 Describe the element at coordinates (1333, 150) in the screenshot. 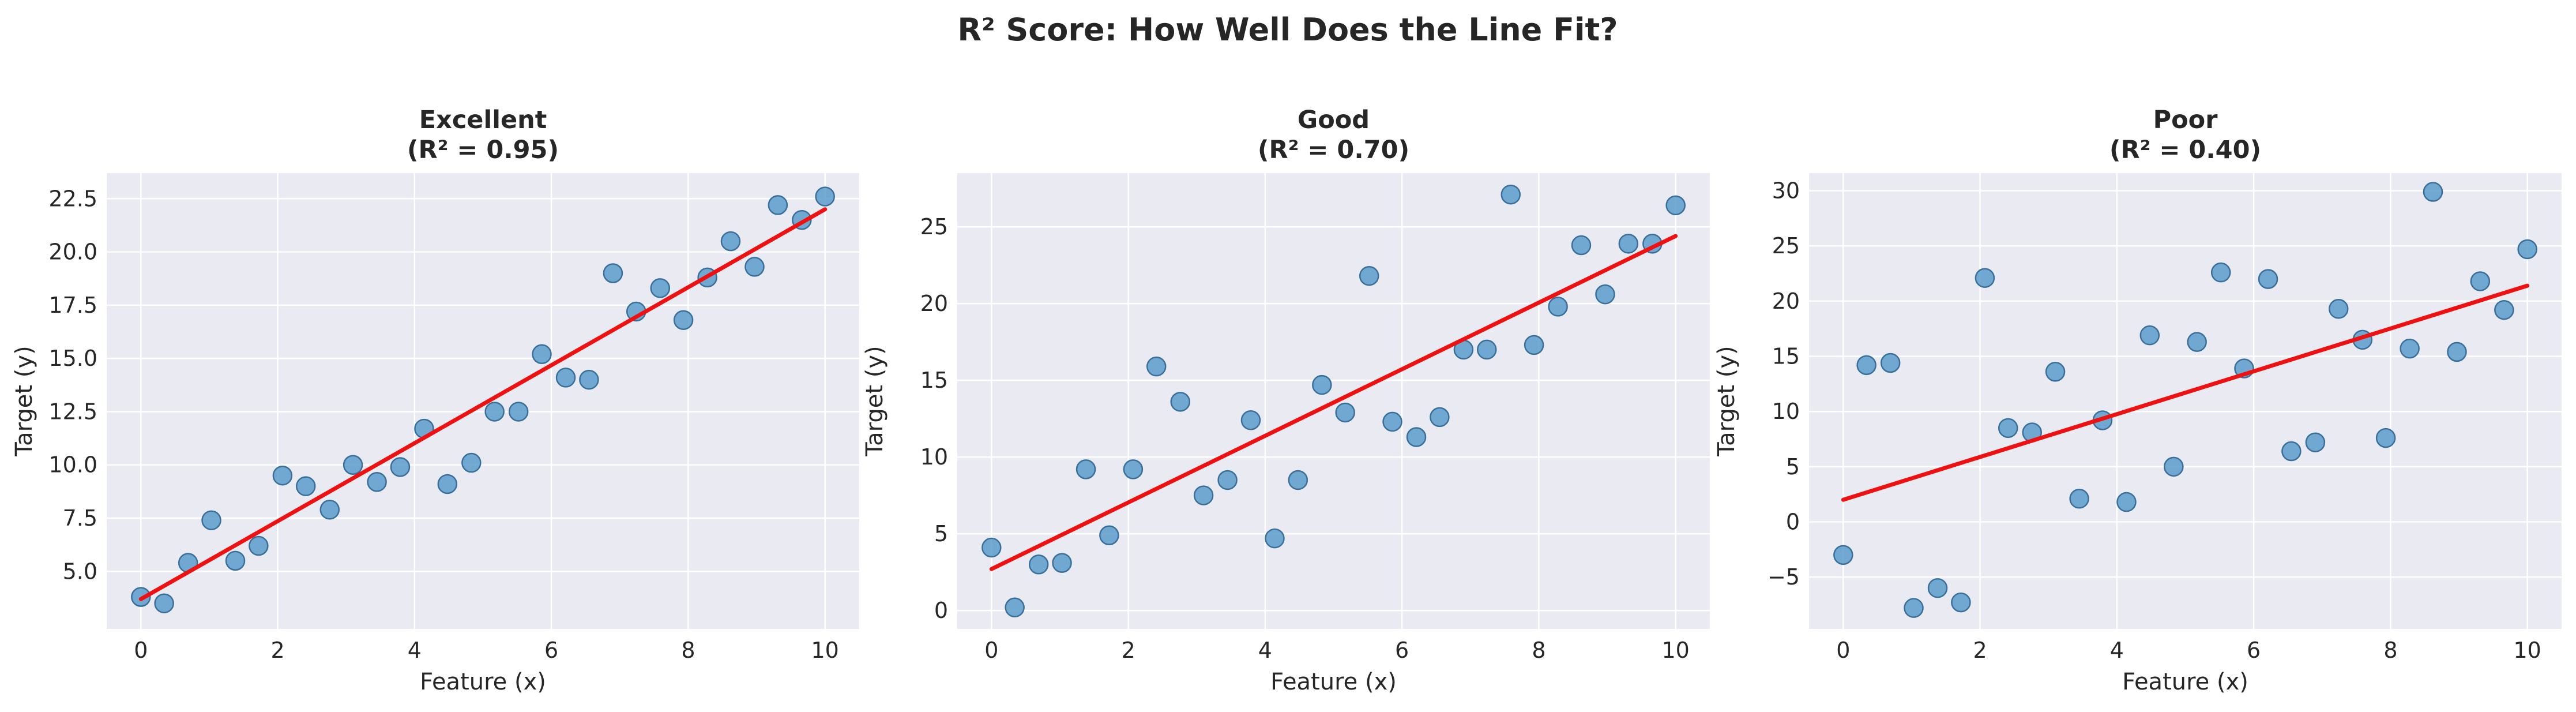

I see `panel-subtitle: (R² = 0.70)` at that location.